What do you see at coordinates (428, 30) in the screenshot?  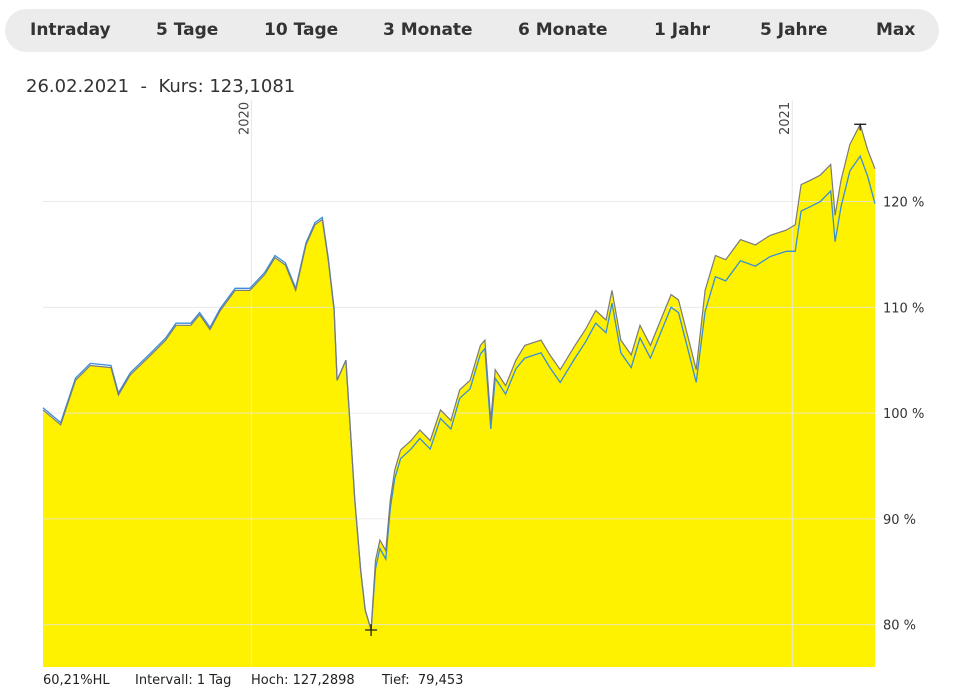 I see `tab-3-monate: 3 Monate` at bounding box center [428, 30].